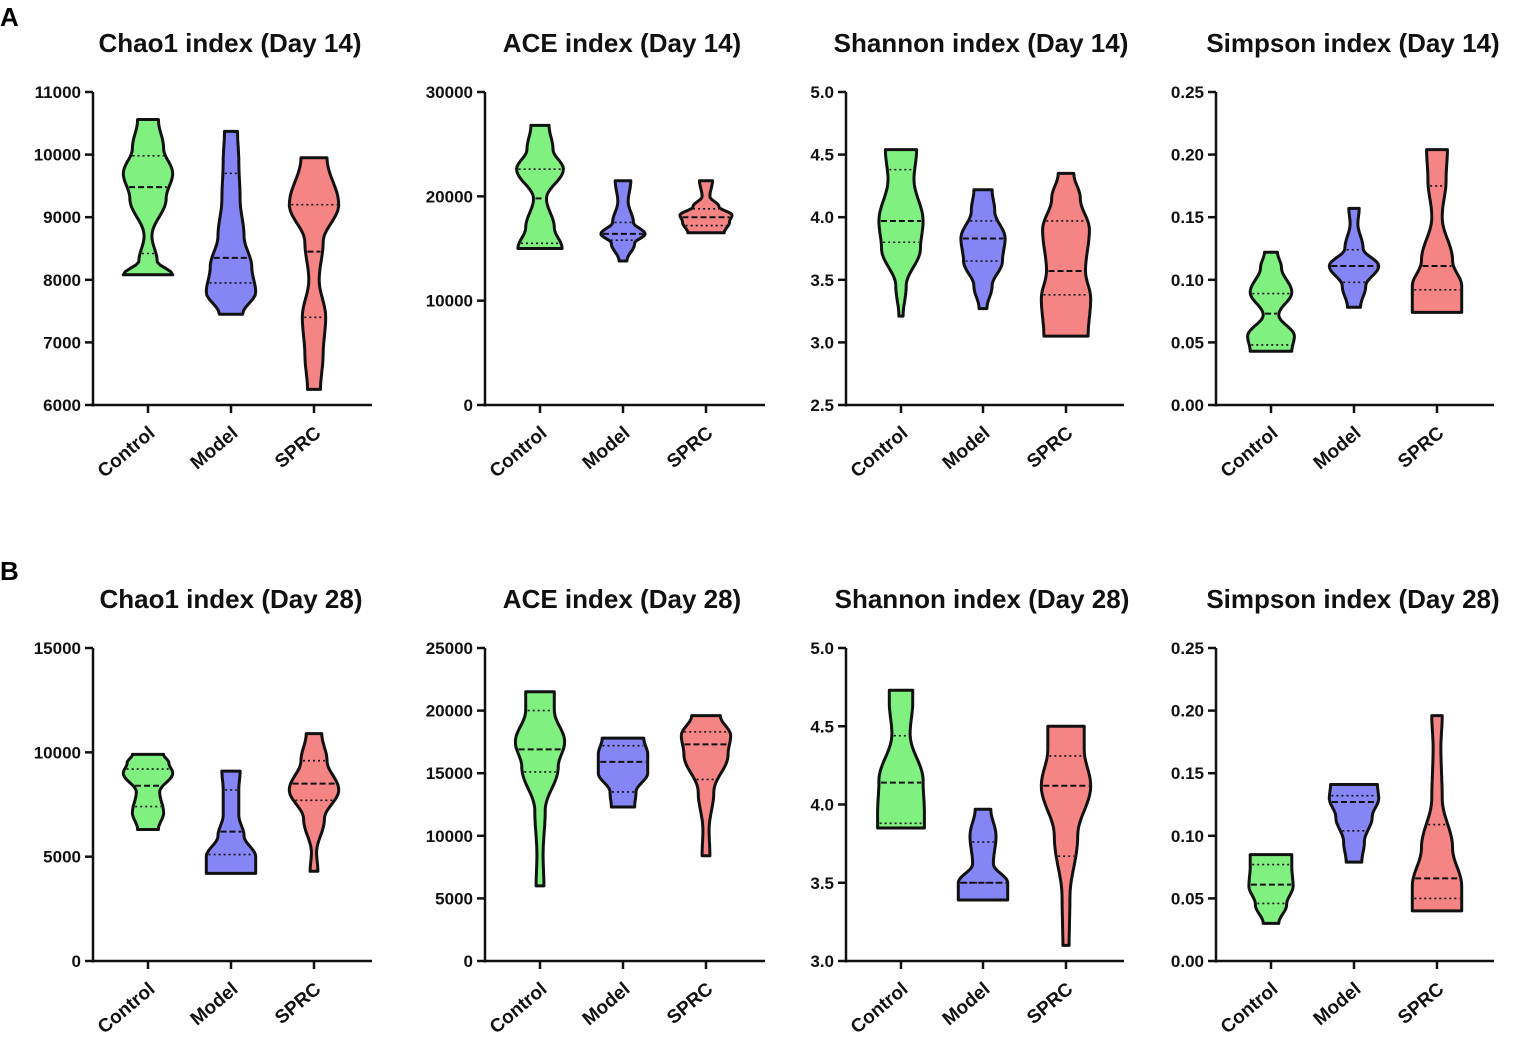 Image resolution: width=1521 pixels, height=1053 pixels. Describe the element at coordinates (1187, 961) in the screenshot. I see `y-tick-label: 0.00` at that location.